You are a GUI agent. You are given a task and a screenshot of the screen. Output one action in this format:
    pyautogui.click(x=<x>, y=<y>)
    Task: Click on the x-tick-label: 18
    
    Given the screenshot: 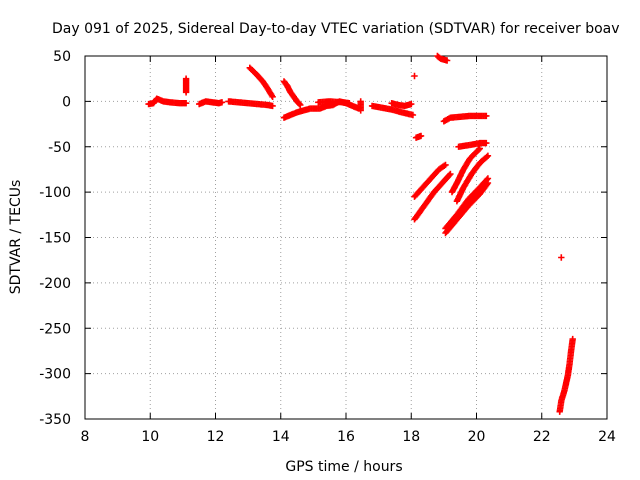 What is the action you would take?
    pyautogui.click(x=411, y=437)
    